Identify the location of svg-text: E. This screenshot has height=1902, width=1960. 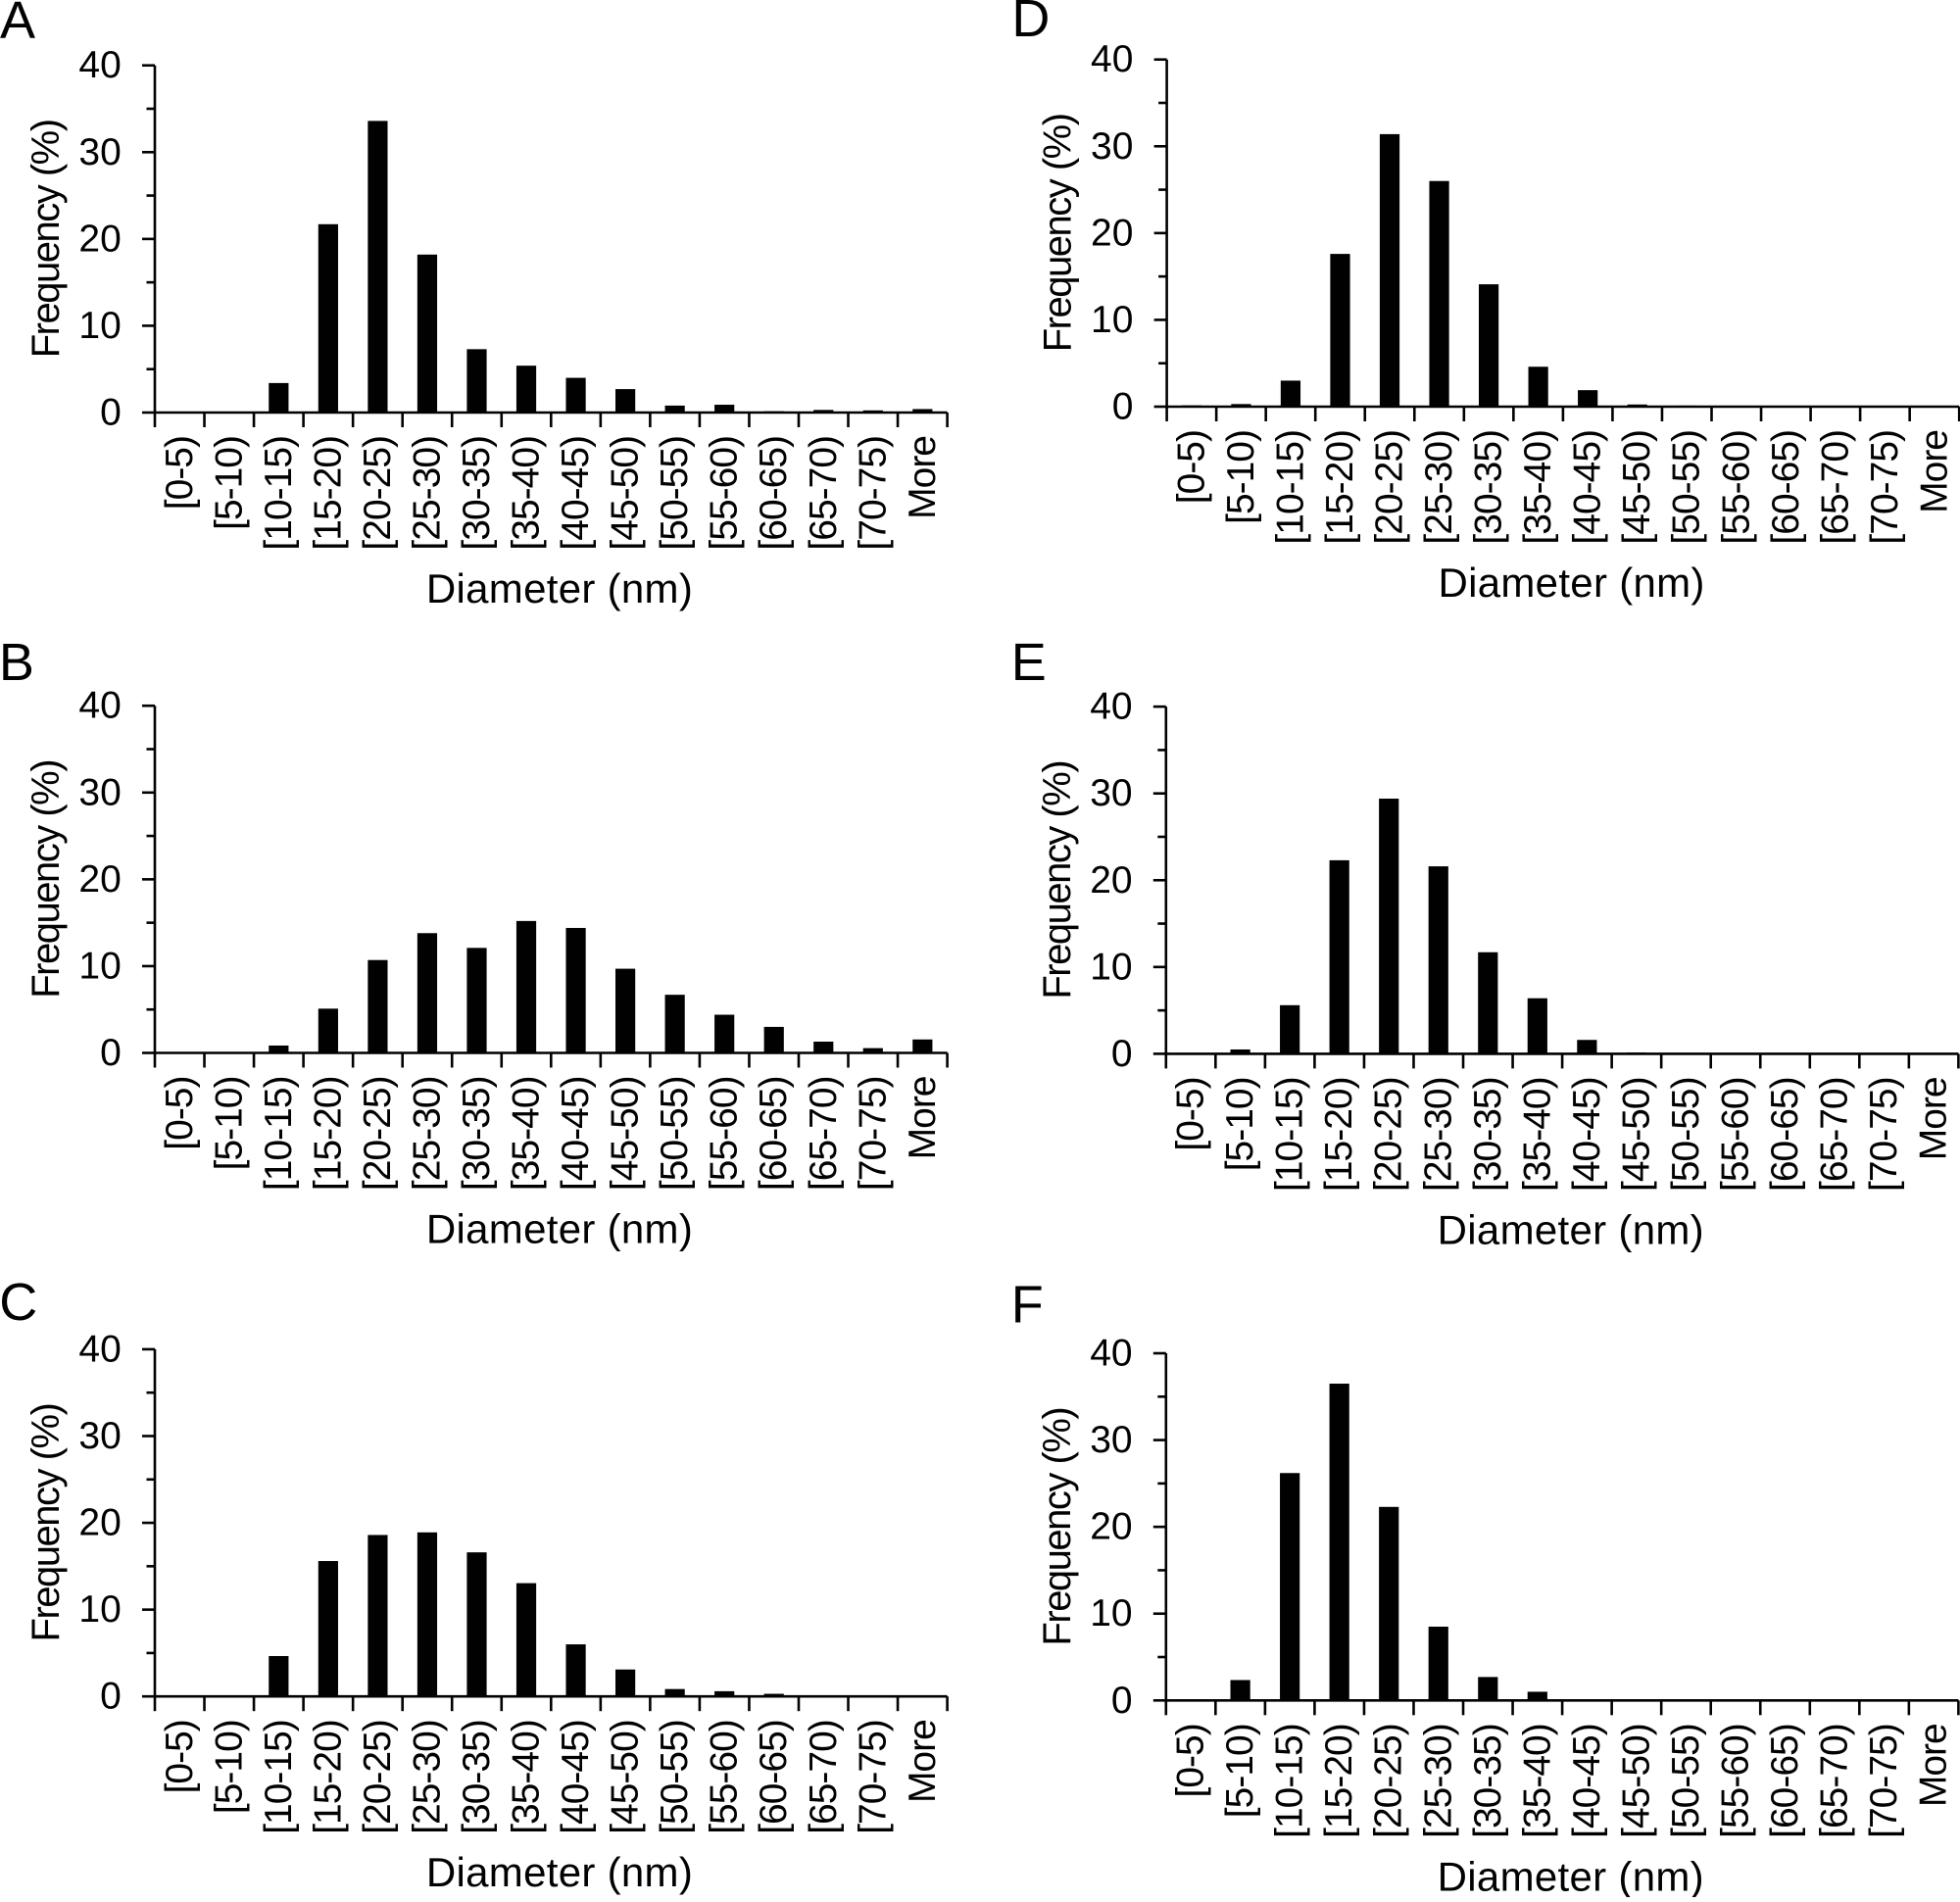
(1029, 663).